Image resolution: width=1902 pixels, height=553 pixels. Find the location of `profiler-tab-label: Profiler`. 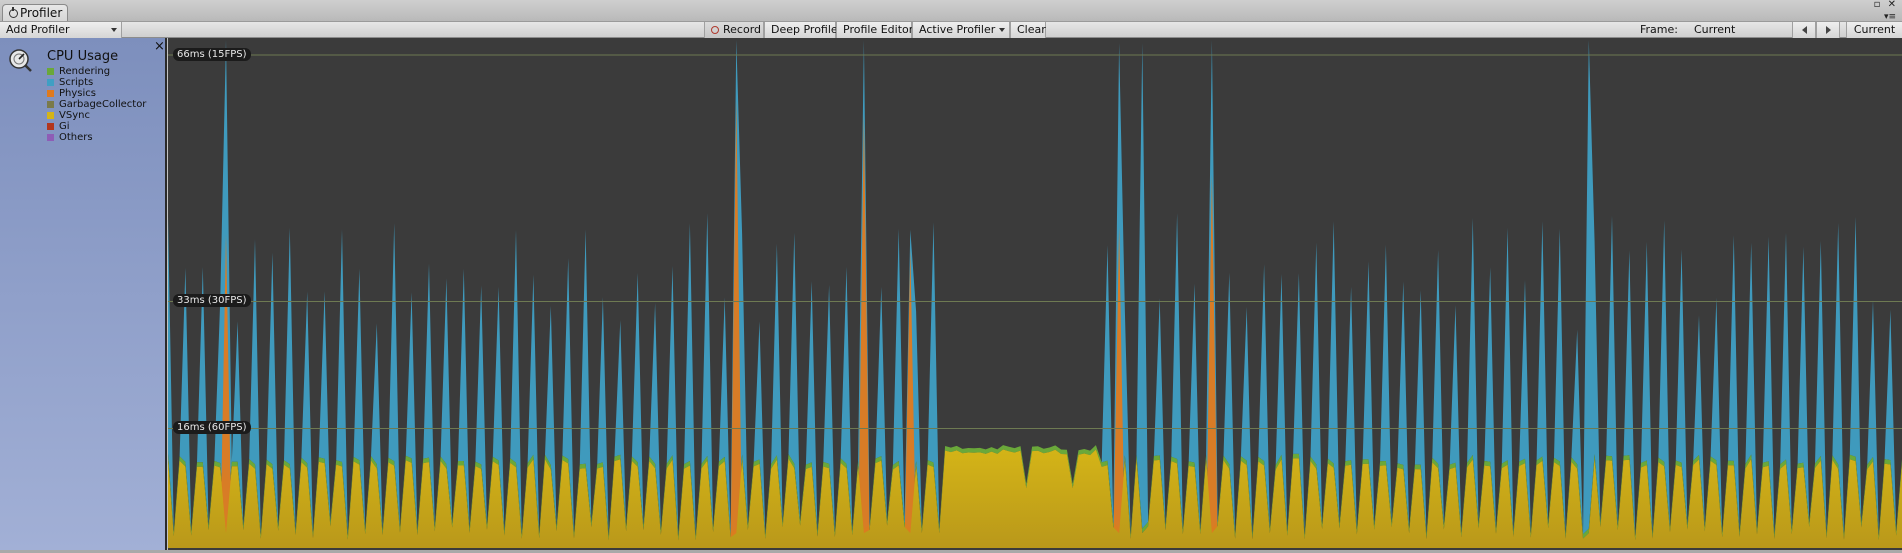

profiler-tab-label: Profiler is located at coordinates (41, 12).